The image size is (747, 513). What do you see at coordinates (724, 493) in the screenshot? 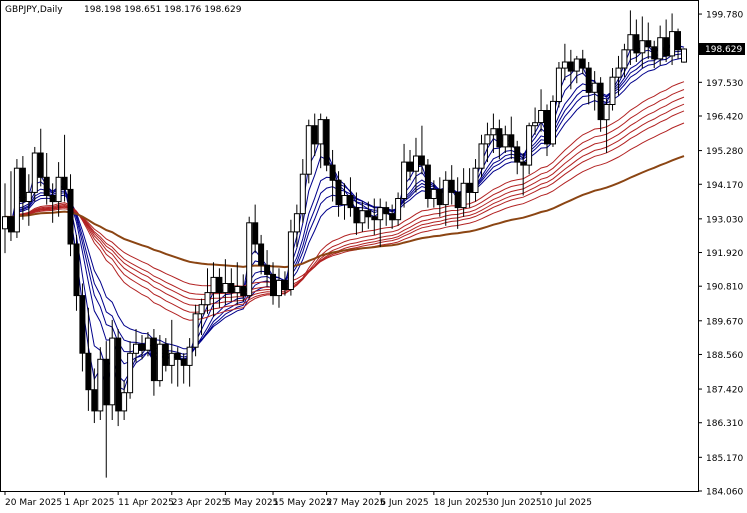
I see `y-tick-label: 184.060` at bounding box center [724, 493].